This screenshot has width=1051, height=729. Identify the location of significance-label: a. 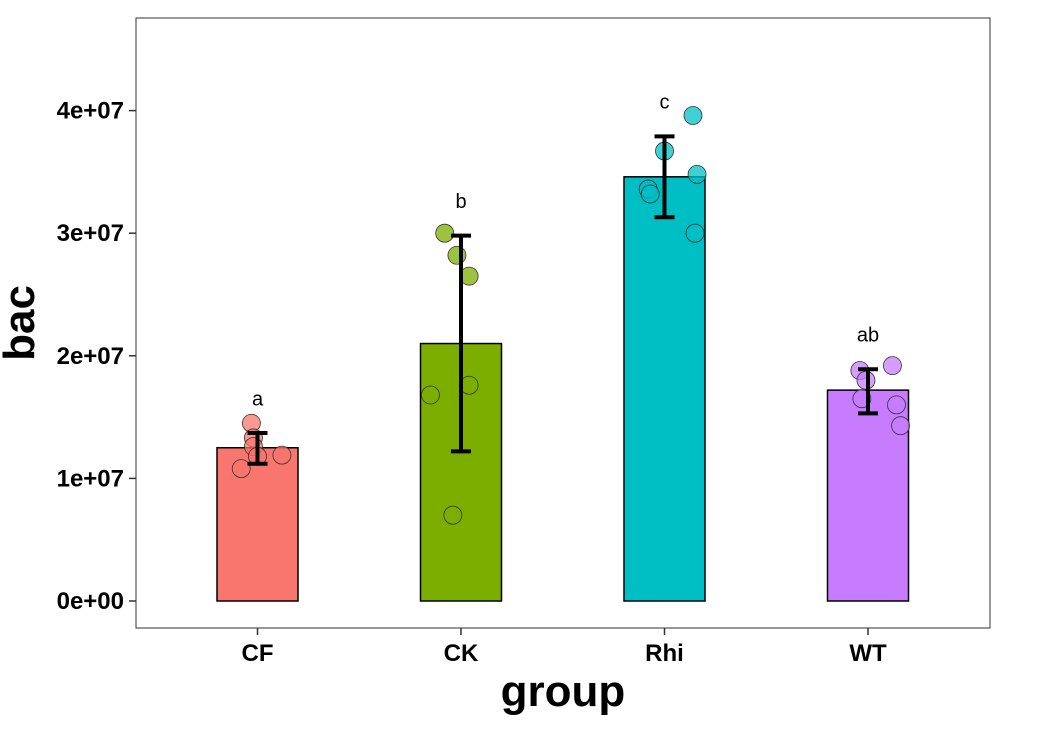
(258, 399).